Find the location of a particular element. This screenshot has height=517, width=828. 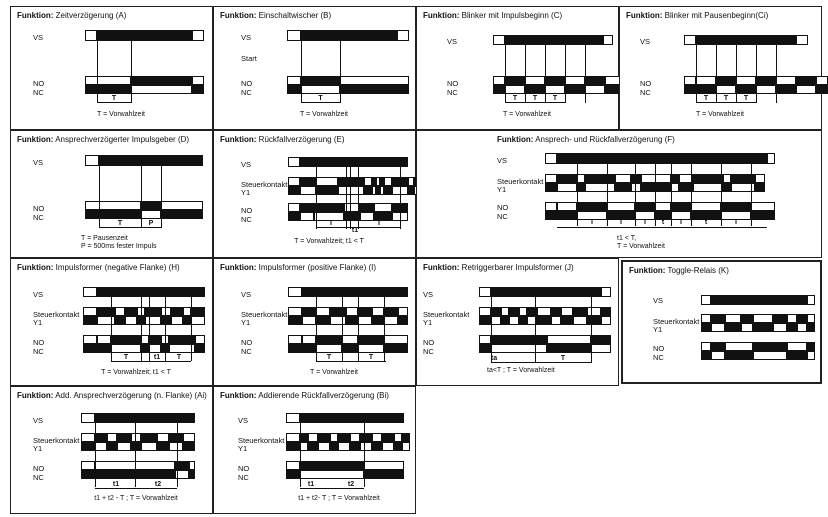

caption: T = Vorwahlzeit is located at coordinates (720, 114).